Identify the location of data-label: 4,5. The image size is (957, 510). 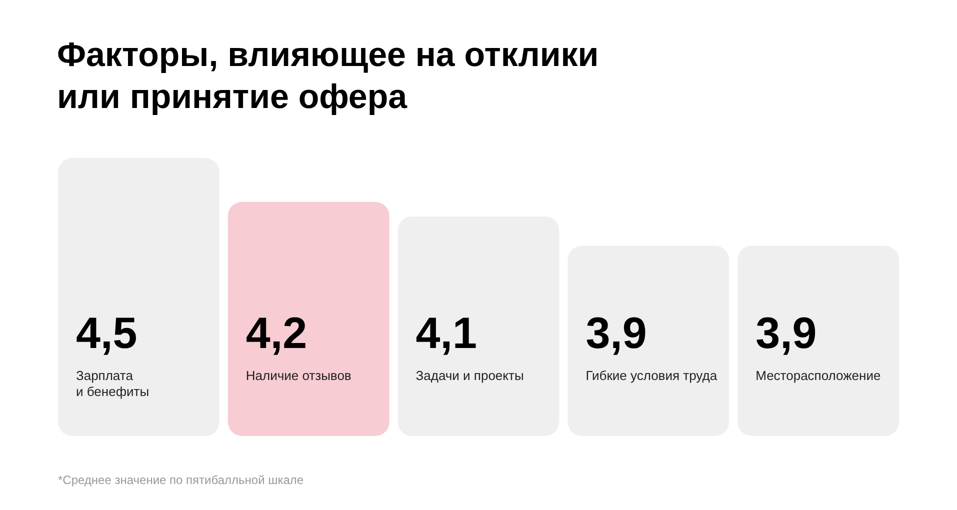
(107, 333).